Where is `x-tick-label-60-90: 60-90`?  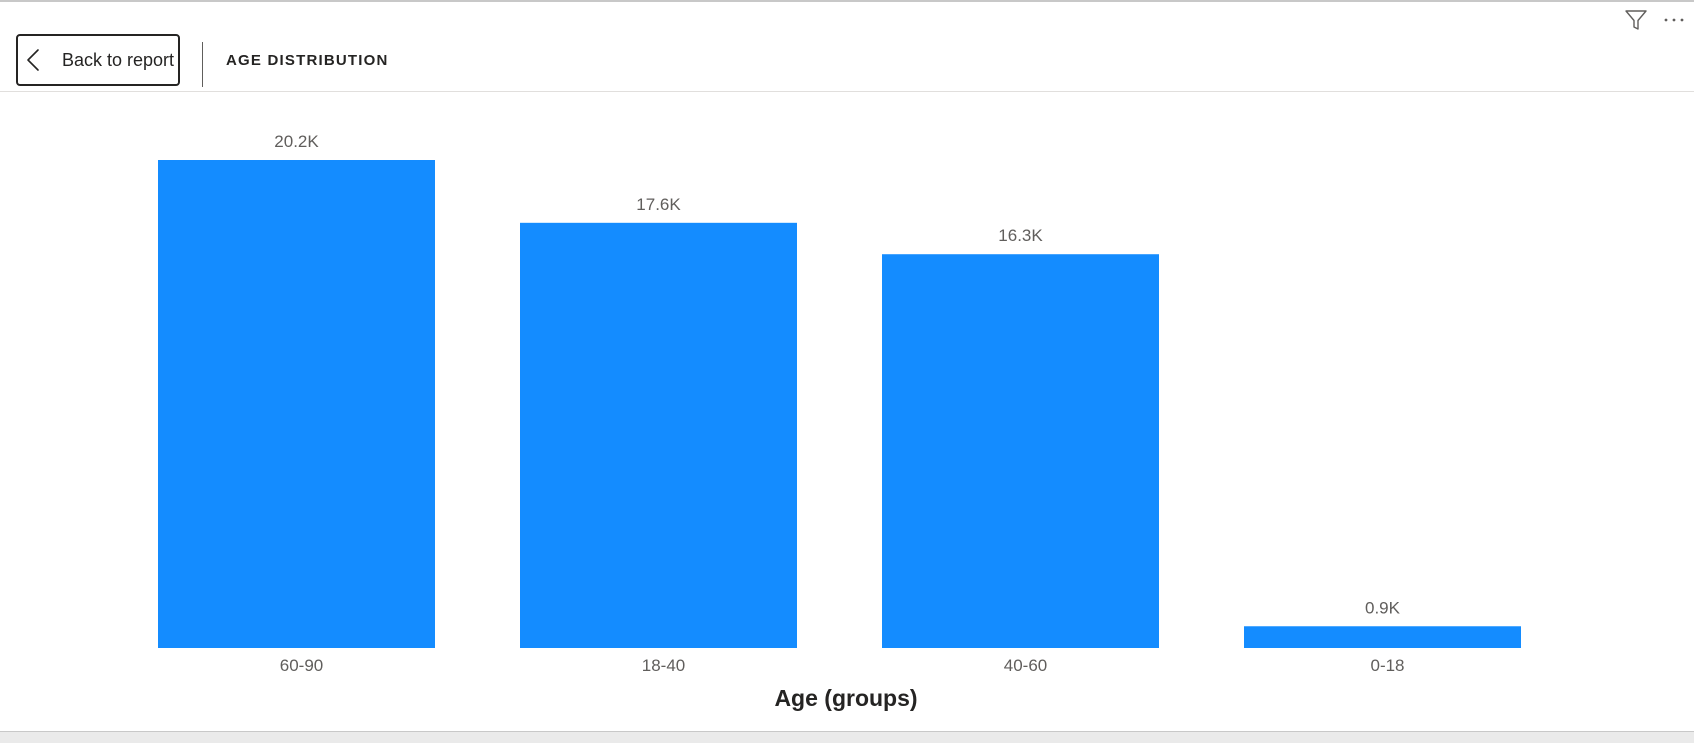
x-tick-label-60-90: 60-90 is located at coordinates (301, 665).